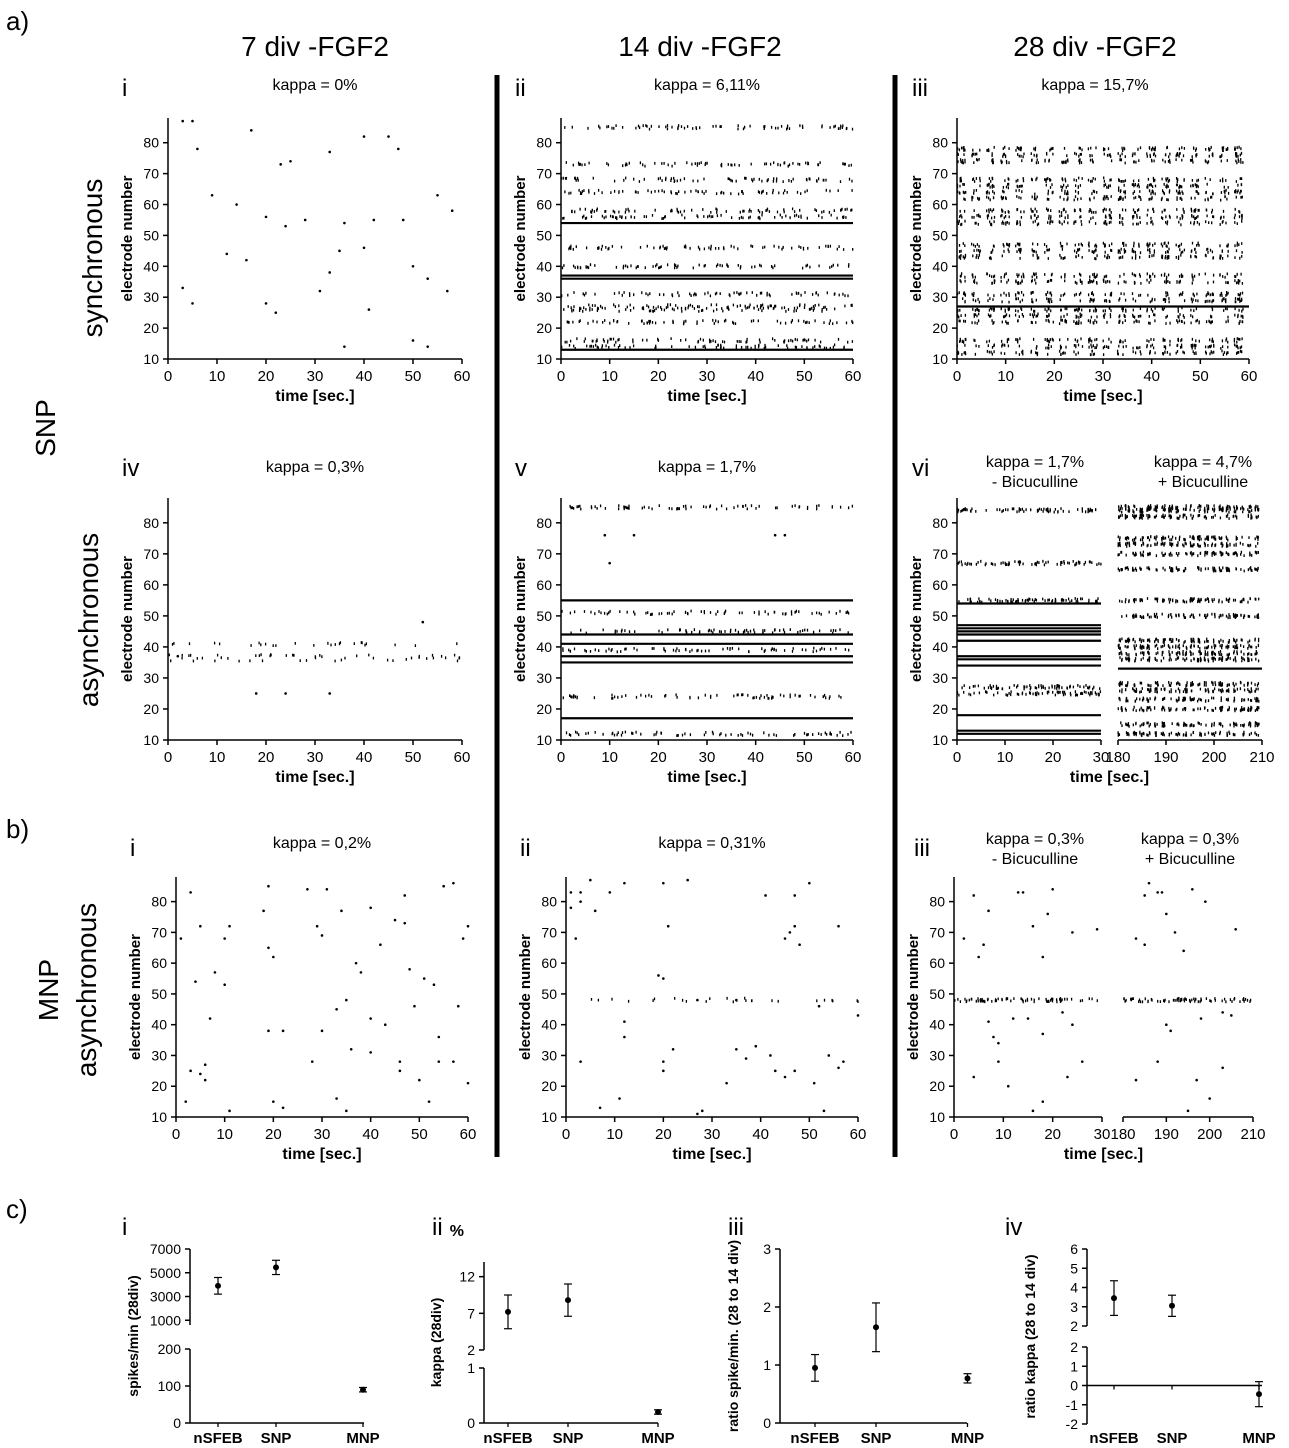  What do you see at coordinates (544, 328) in the screenshot?
I see `y-tick-label: 20` at bounding box center [544, 328].